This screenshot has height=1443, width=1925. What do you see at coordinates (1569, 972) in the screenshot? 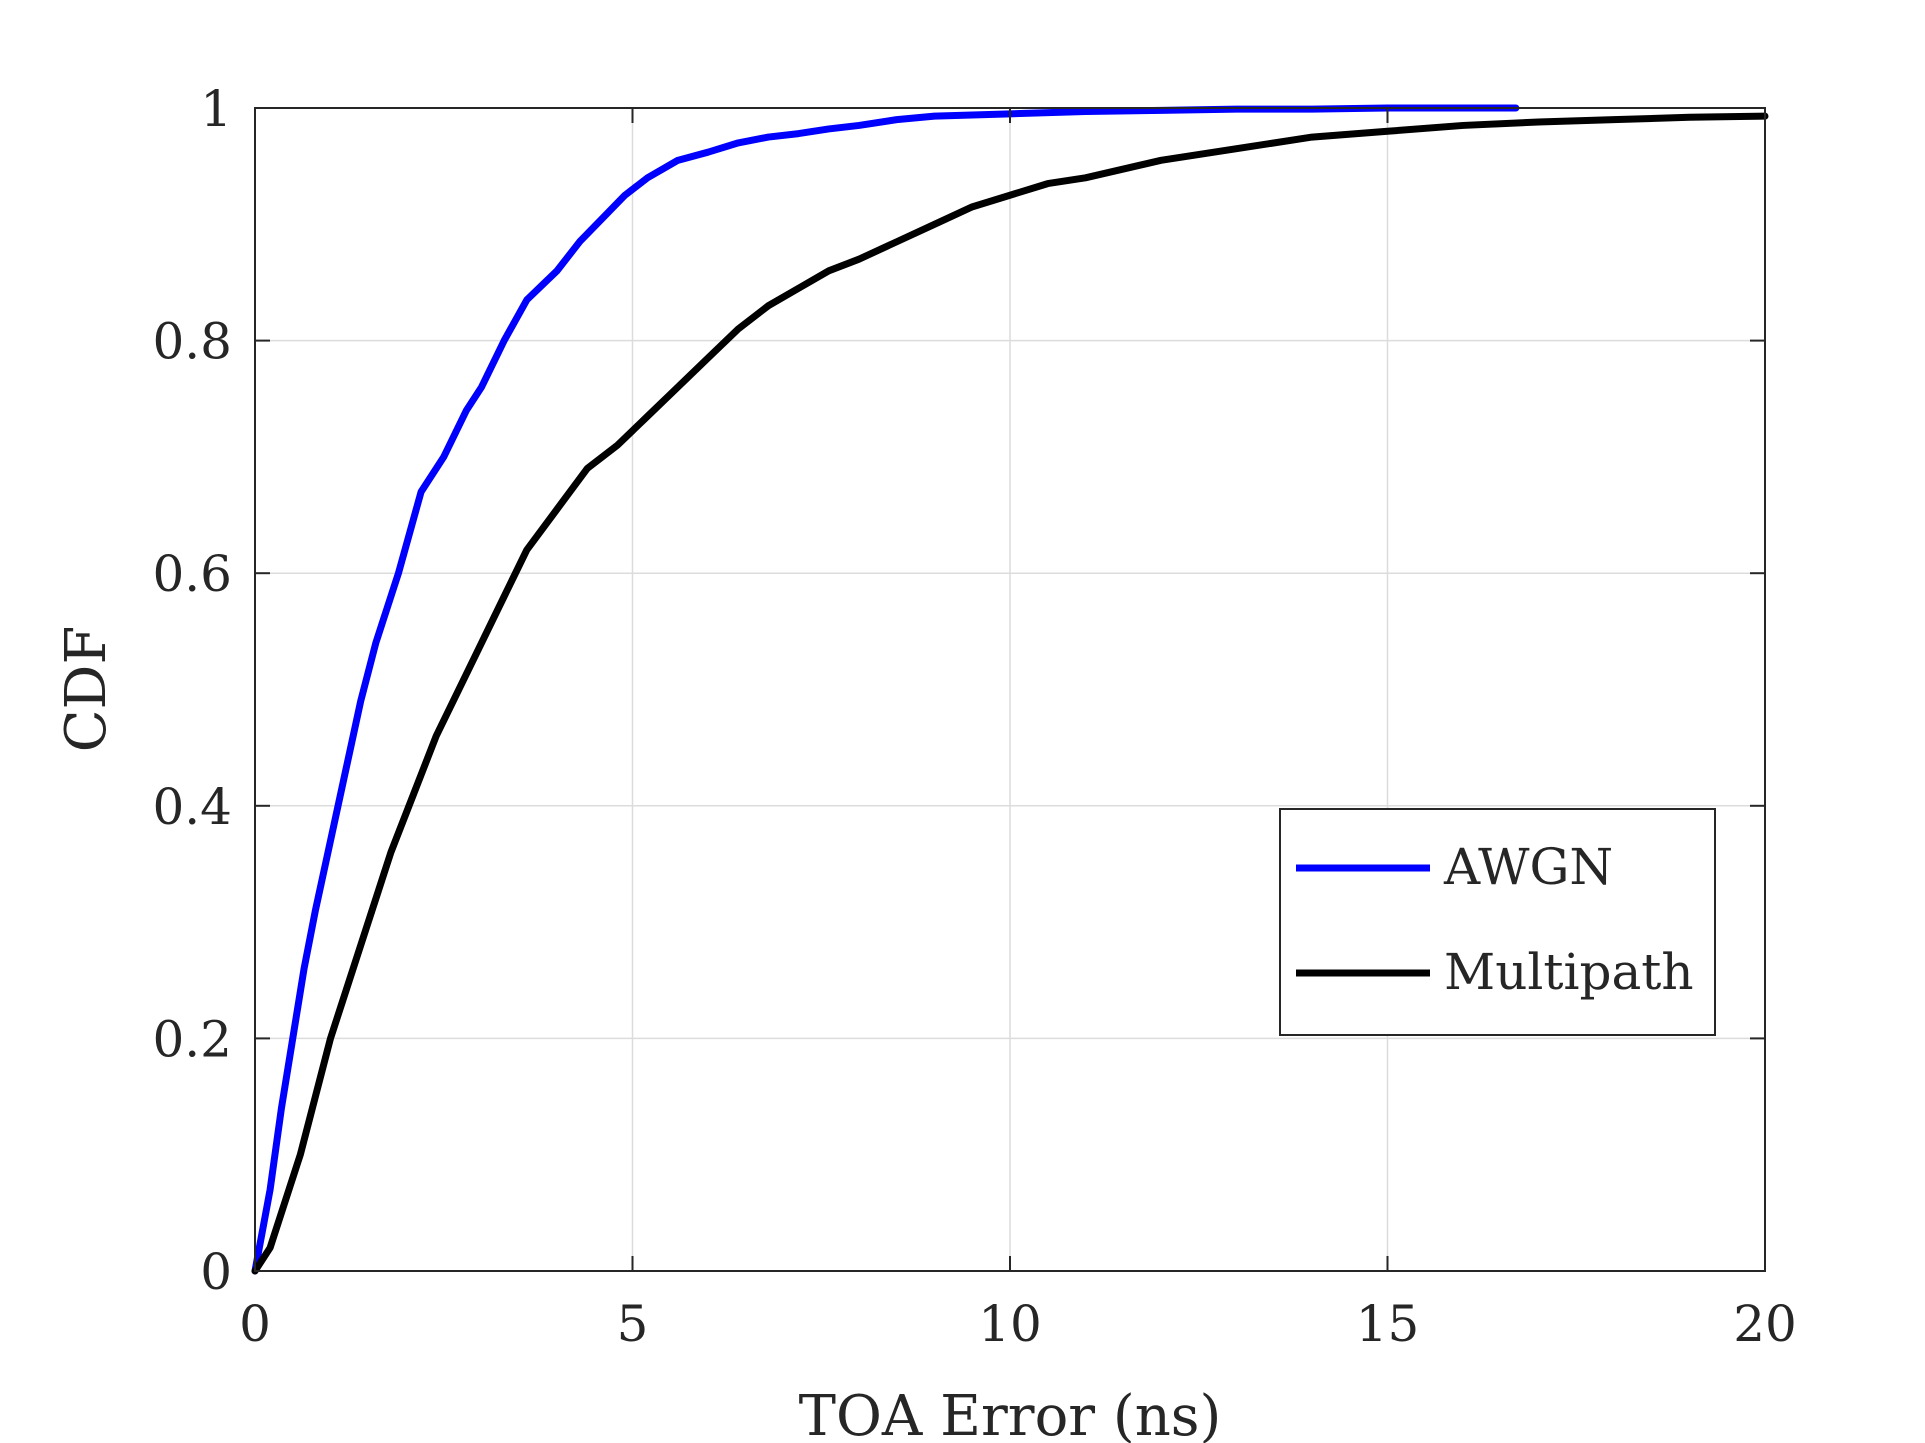
I see `legend-label-multipath: Multipath` at bounding box center [1569, 972].